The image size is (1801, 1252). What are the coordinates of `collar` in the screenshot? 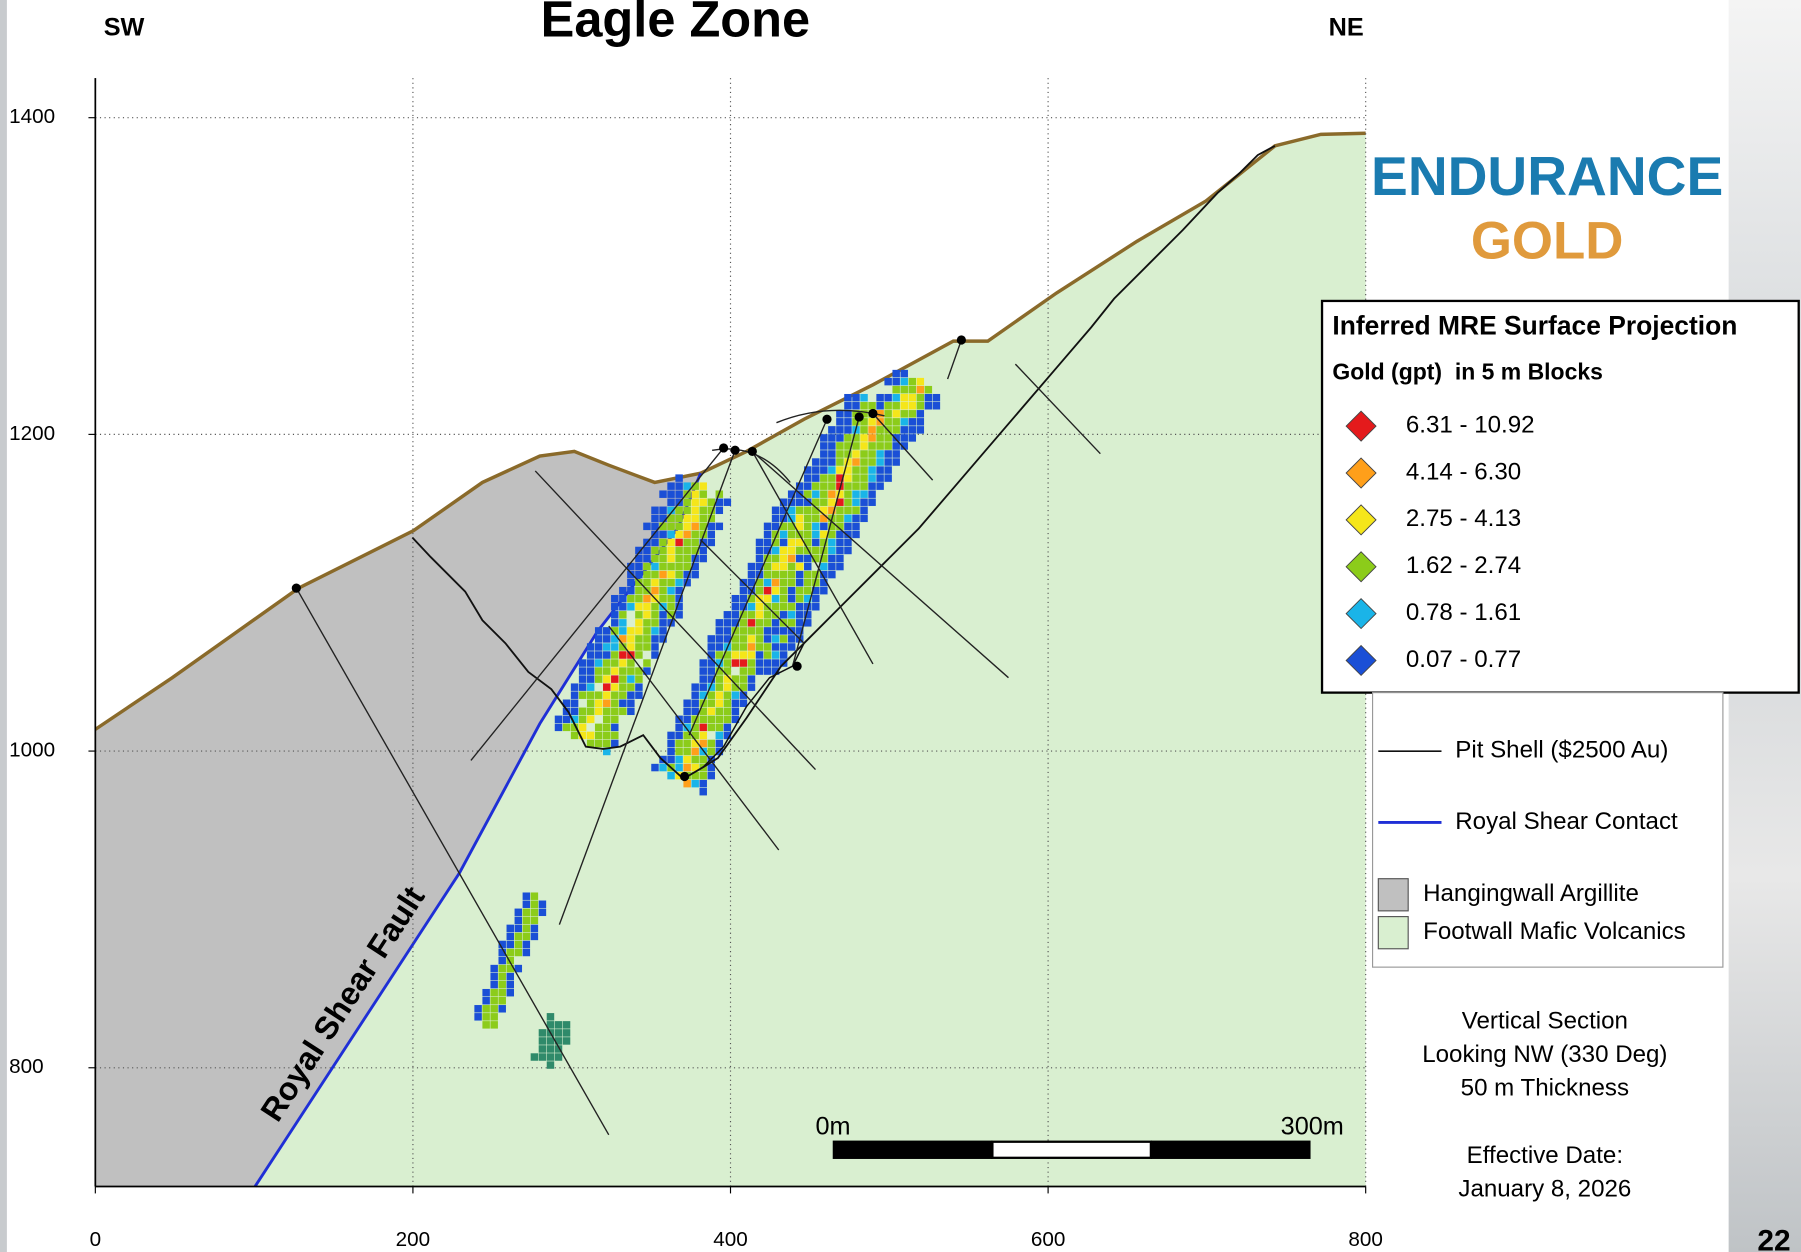 It's located at (797, 666).